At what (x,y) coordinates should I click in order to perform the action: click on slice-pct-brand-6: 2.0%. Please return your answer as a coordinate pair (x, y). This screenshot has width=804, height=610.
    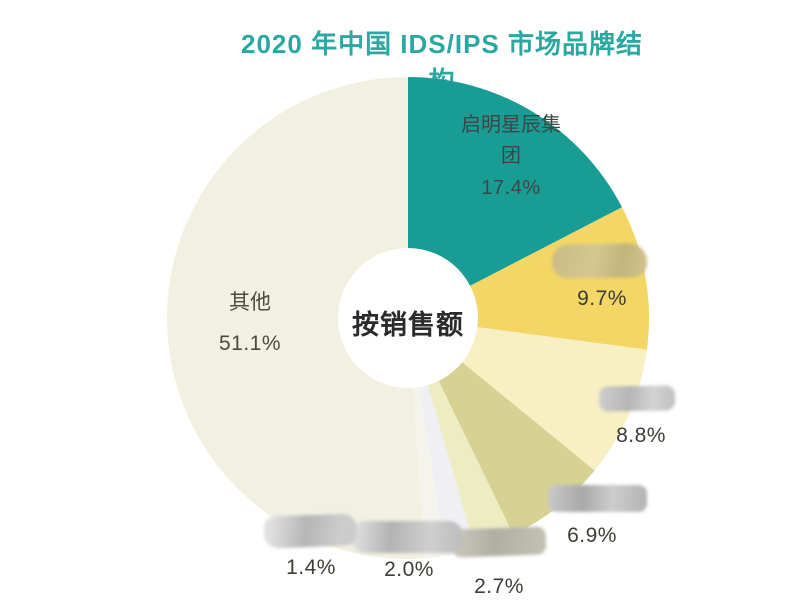
    Looking at the image, I should click on (409, 569).